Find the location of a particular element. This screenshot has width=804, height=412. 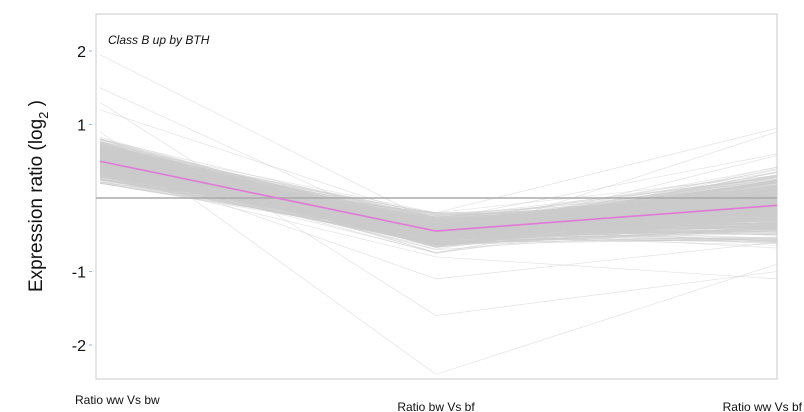

y-tick-label: -2 is located at coordinates (79, 346).